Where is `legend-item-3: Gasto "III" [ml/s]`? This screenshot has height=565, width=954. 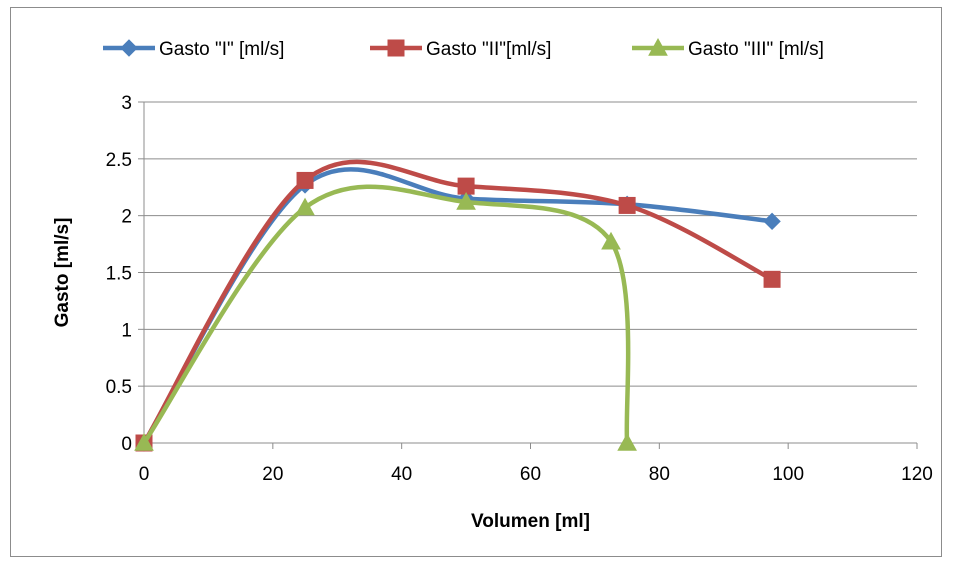 legend-item-3: Gasto "III" [ml/s] is located at coordinates (728, 48).